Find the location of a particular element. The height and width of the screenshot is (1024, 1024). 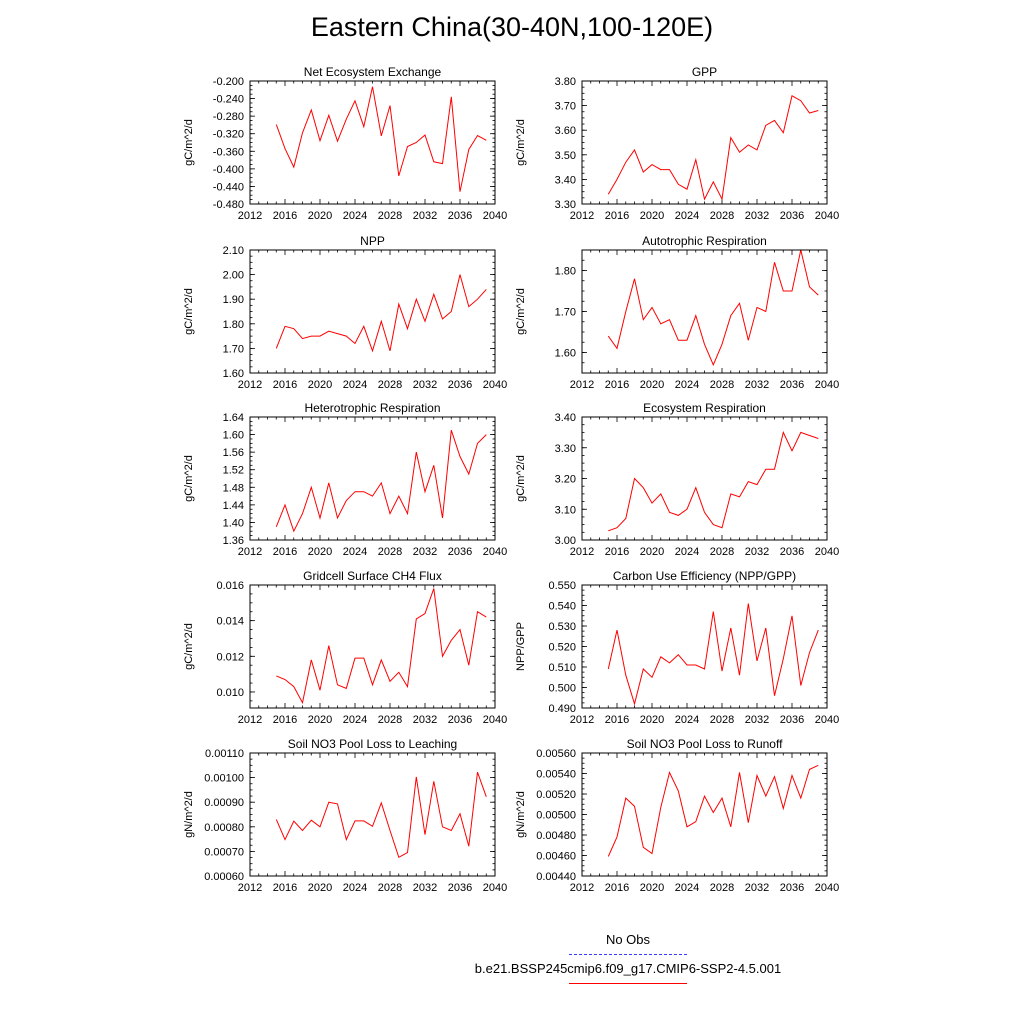

y-tick-label: 0.540 is located at coordinates (562, 607).